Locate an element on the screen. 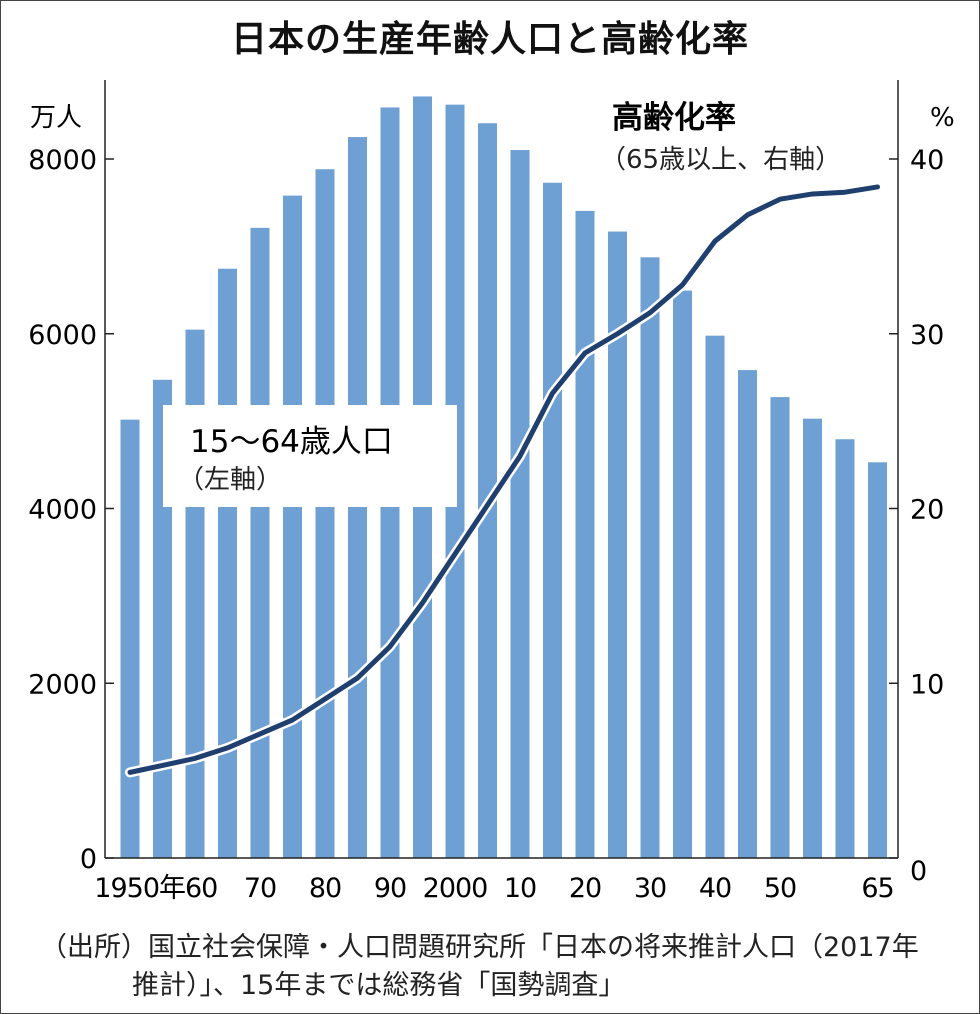 The height and width of the screenshot is (1014, 980). bar-2015 is located at coordinates (552, 520).